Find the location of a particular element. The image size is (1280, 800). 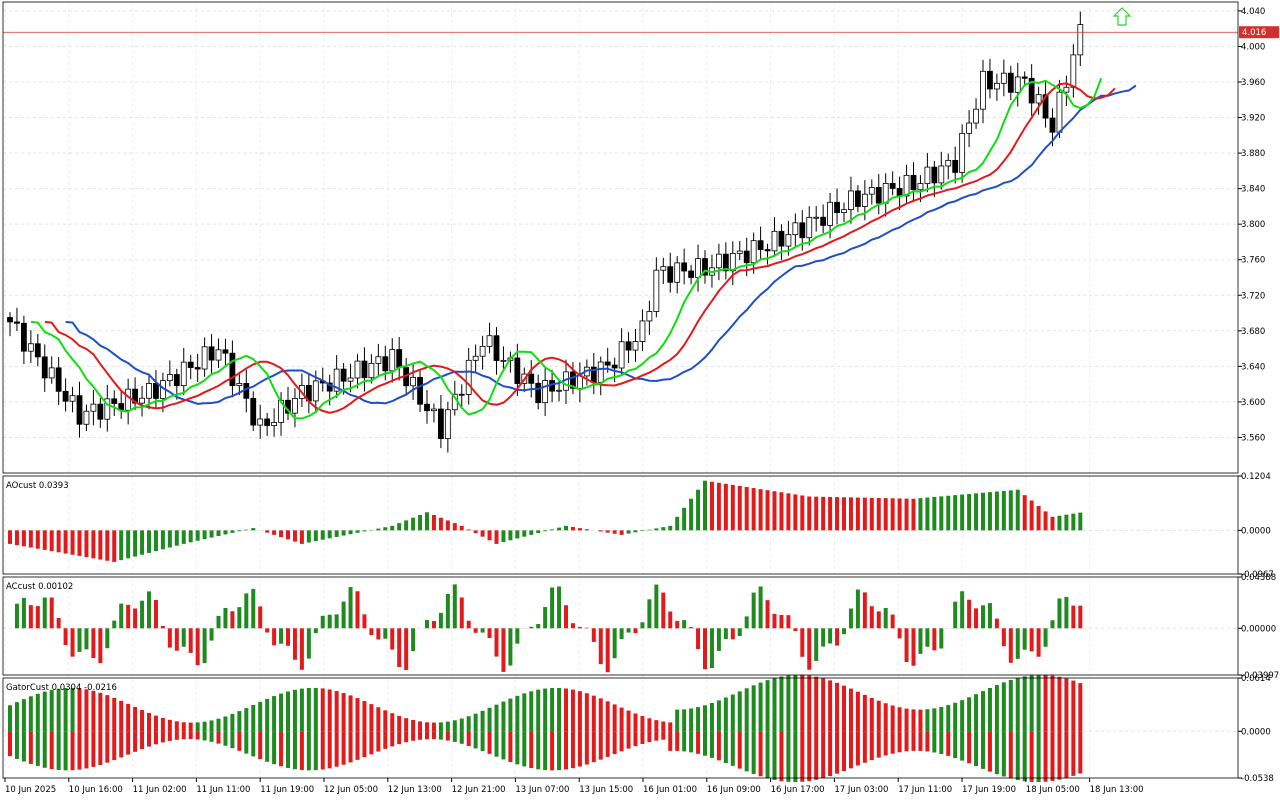

time-tick-label: 12 Jun 13:00 is located at coordinates (415, 790).